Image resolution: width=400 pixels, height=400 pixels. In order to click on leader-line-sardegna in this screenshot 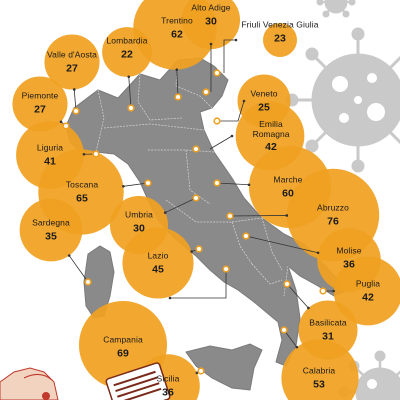, I will do `click(78, 269)`.